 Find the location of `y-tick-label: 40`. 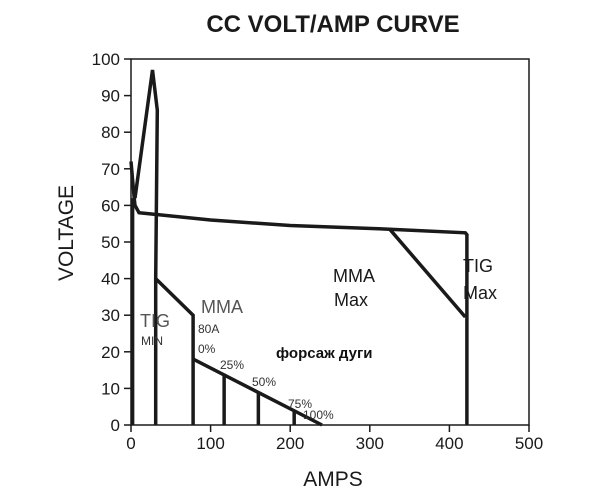

y-tick-label: 40 is located at coordinates (110, 279).